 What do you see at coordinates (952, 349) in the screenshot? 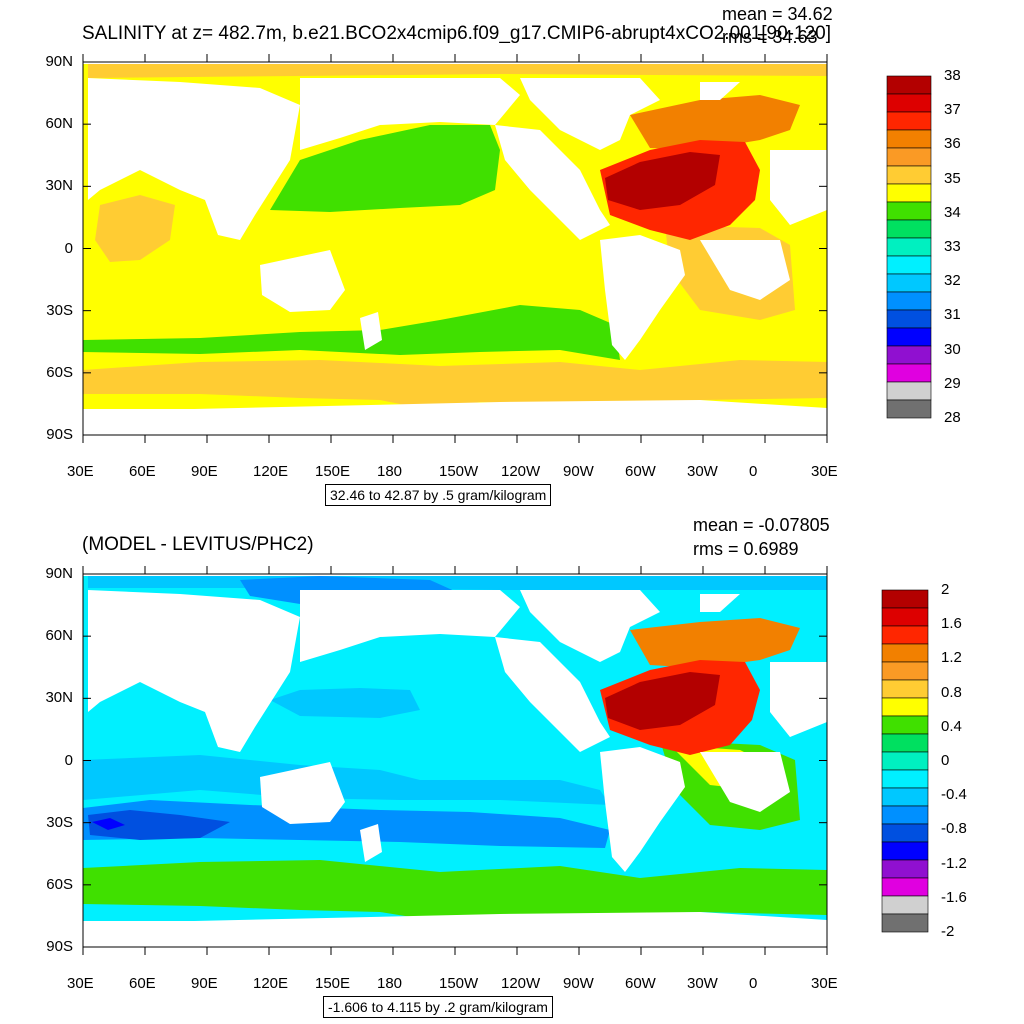
I see `colorbar-label: 30` at bounding box center [952, 349].